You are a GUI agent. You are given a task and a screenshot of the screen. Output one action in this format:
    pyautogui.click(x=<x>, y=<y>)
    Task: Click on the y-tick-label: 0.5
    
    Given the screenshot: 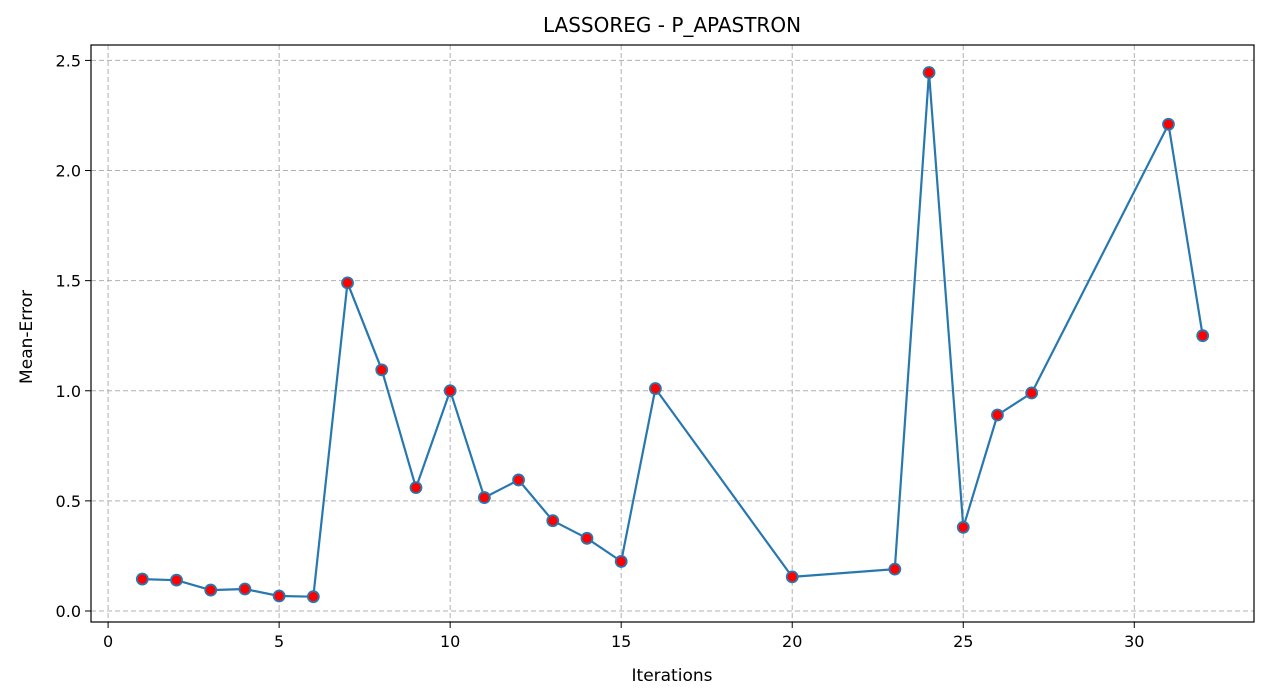 What is the action you would take?
    pyautogui.click(x=68, y=501)
    